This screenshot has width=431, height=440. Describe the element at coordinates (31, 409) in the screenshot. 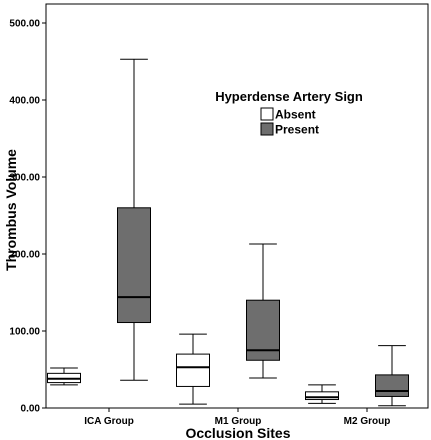

I see `y-tick-label: 0.00` at that location.